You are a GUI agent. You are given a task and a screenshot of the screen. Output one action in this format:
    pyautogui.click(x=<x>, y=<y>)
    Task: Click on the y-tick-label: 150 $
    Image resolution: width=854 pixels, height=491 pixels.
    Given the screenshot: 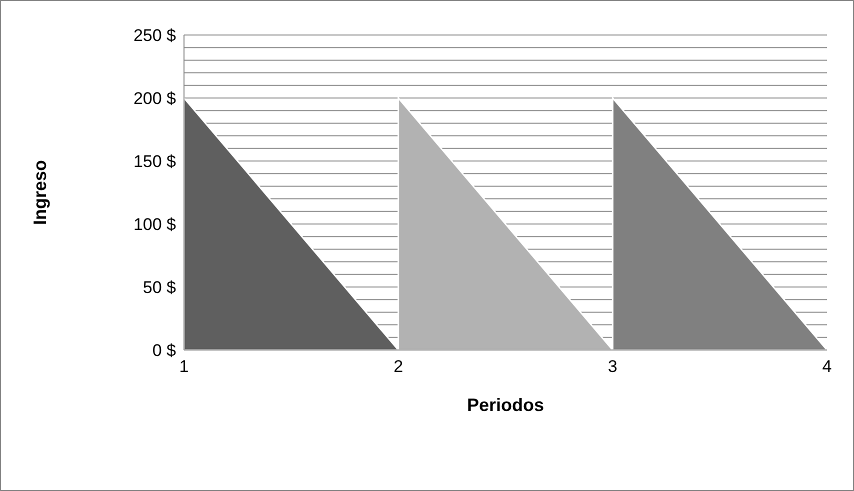 What is the action you would take?
    pyautogui.click(x=155, y=161)
    